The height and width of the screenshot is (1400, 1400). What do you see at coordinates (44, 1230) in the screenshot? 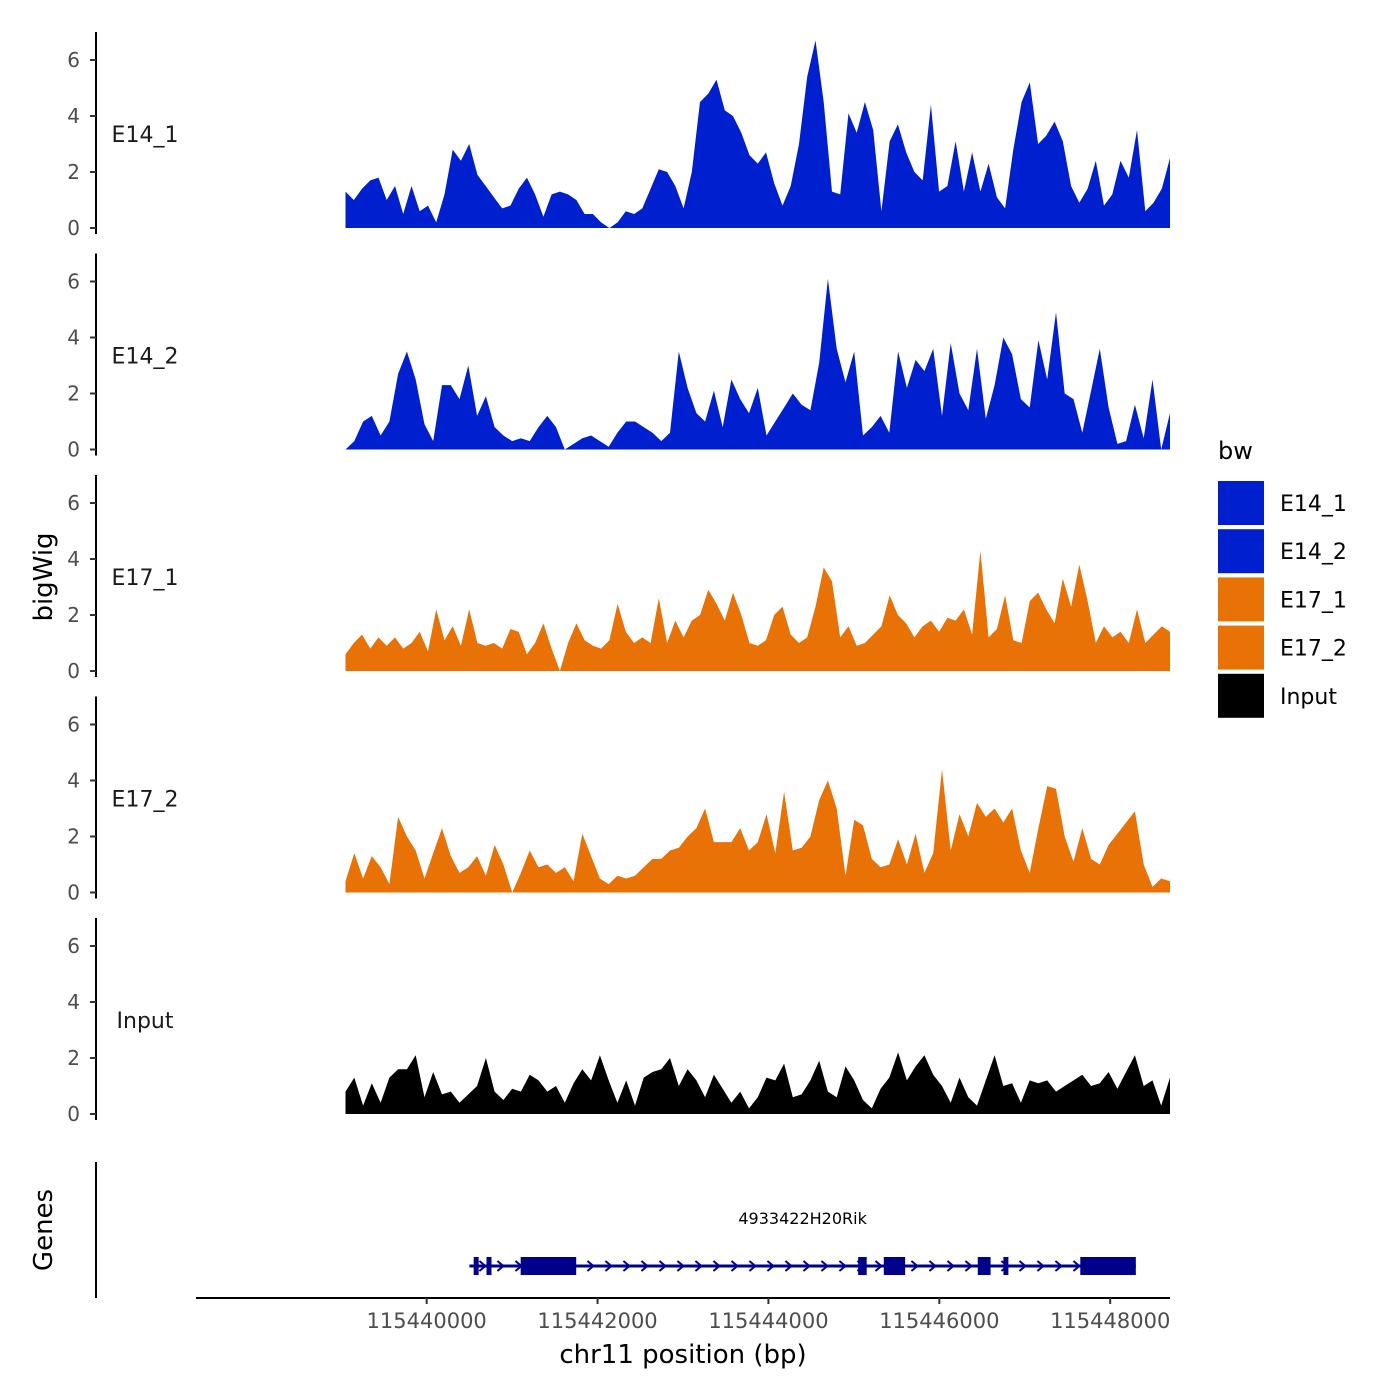
I see `genes-axis-title: Genes` at bounding box center [44, 1230].